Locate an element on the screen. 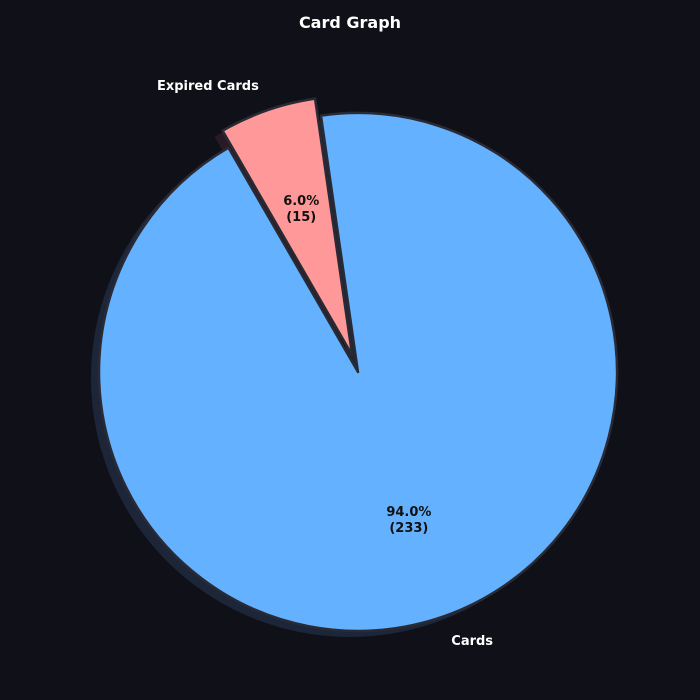 This screenshot has width=700, height=700. slice-label-cards: Cards is located at coordinates (472, 641).